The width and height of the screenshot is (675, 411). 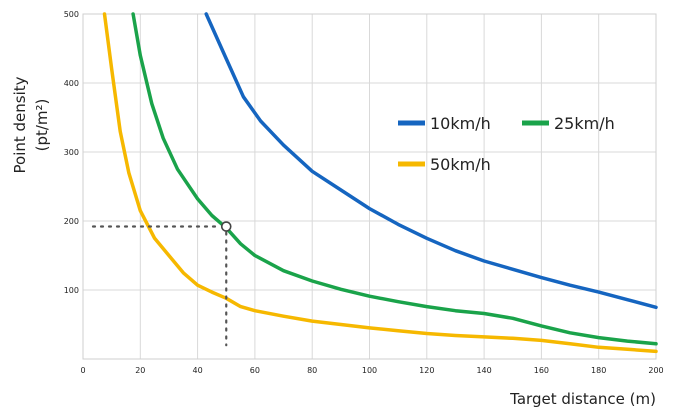 What do you see at coordinates (582, 399) in the screenshot?
I see `x-axis-title: Target distance (m)` at bounding box center [582, 399].